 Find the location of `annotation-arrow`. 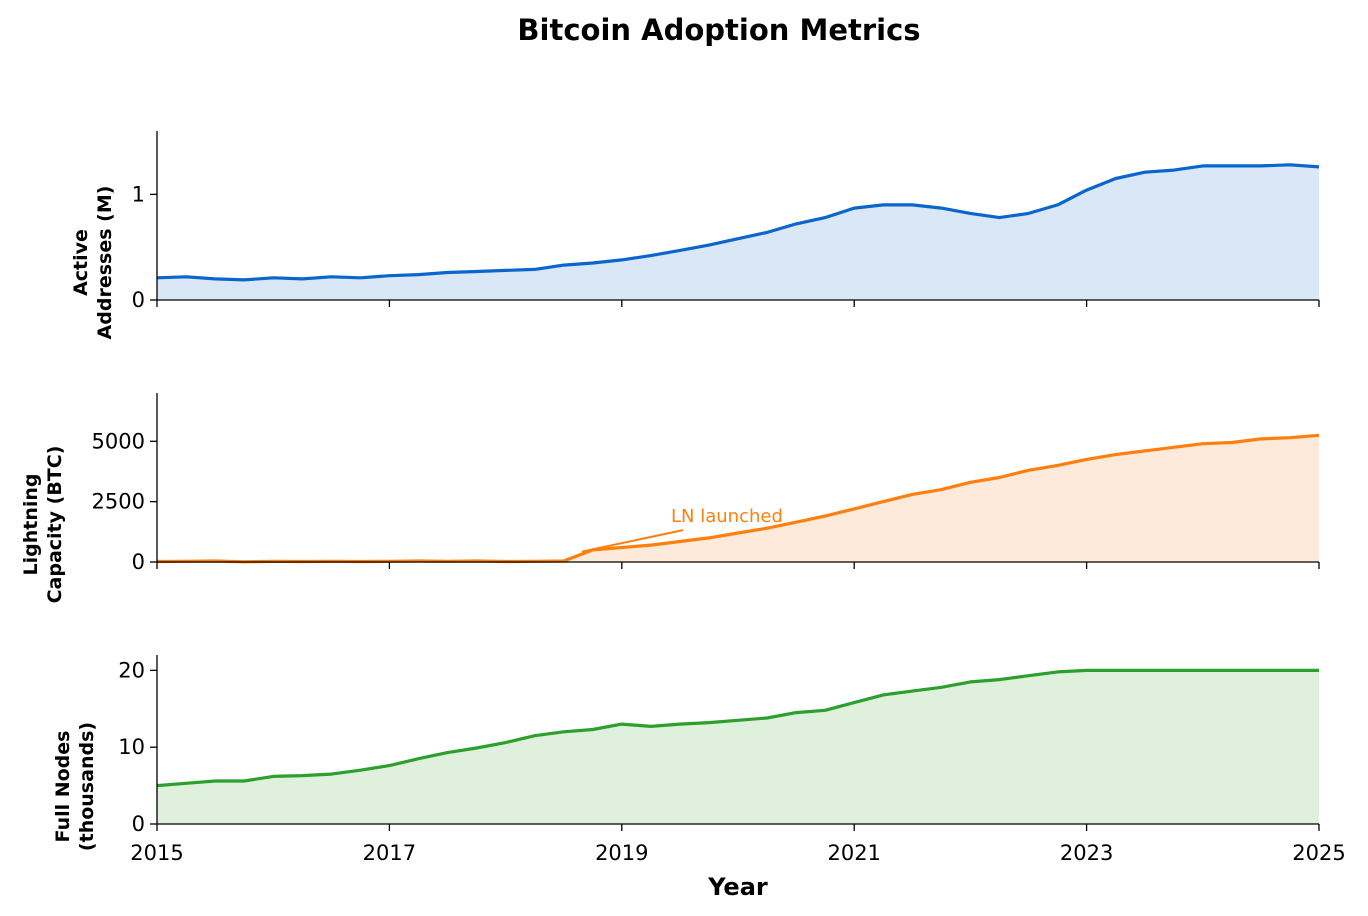

annotation-arrow is located at coordinates (632, 541).